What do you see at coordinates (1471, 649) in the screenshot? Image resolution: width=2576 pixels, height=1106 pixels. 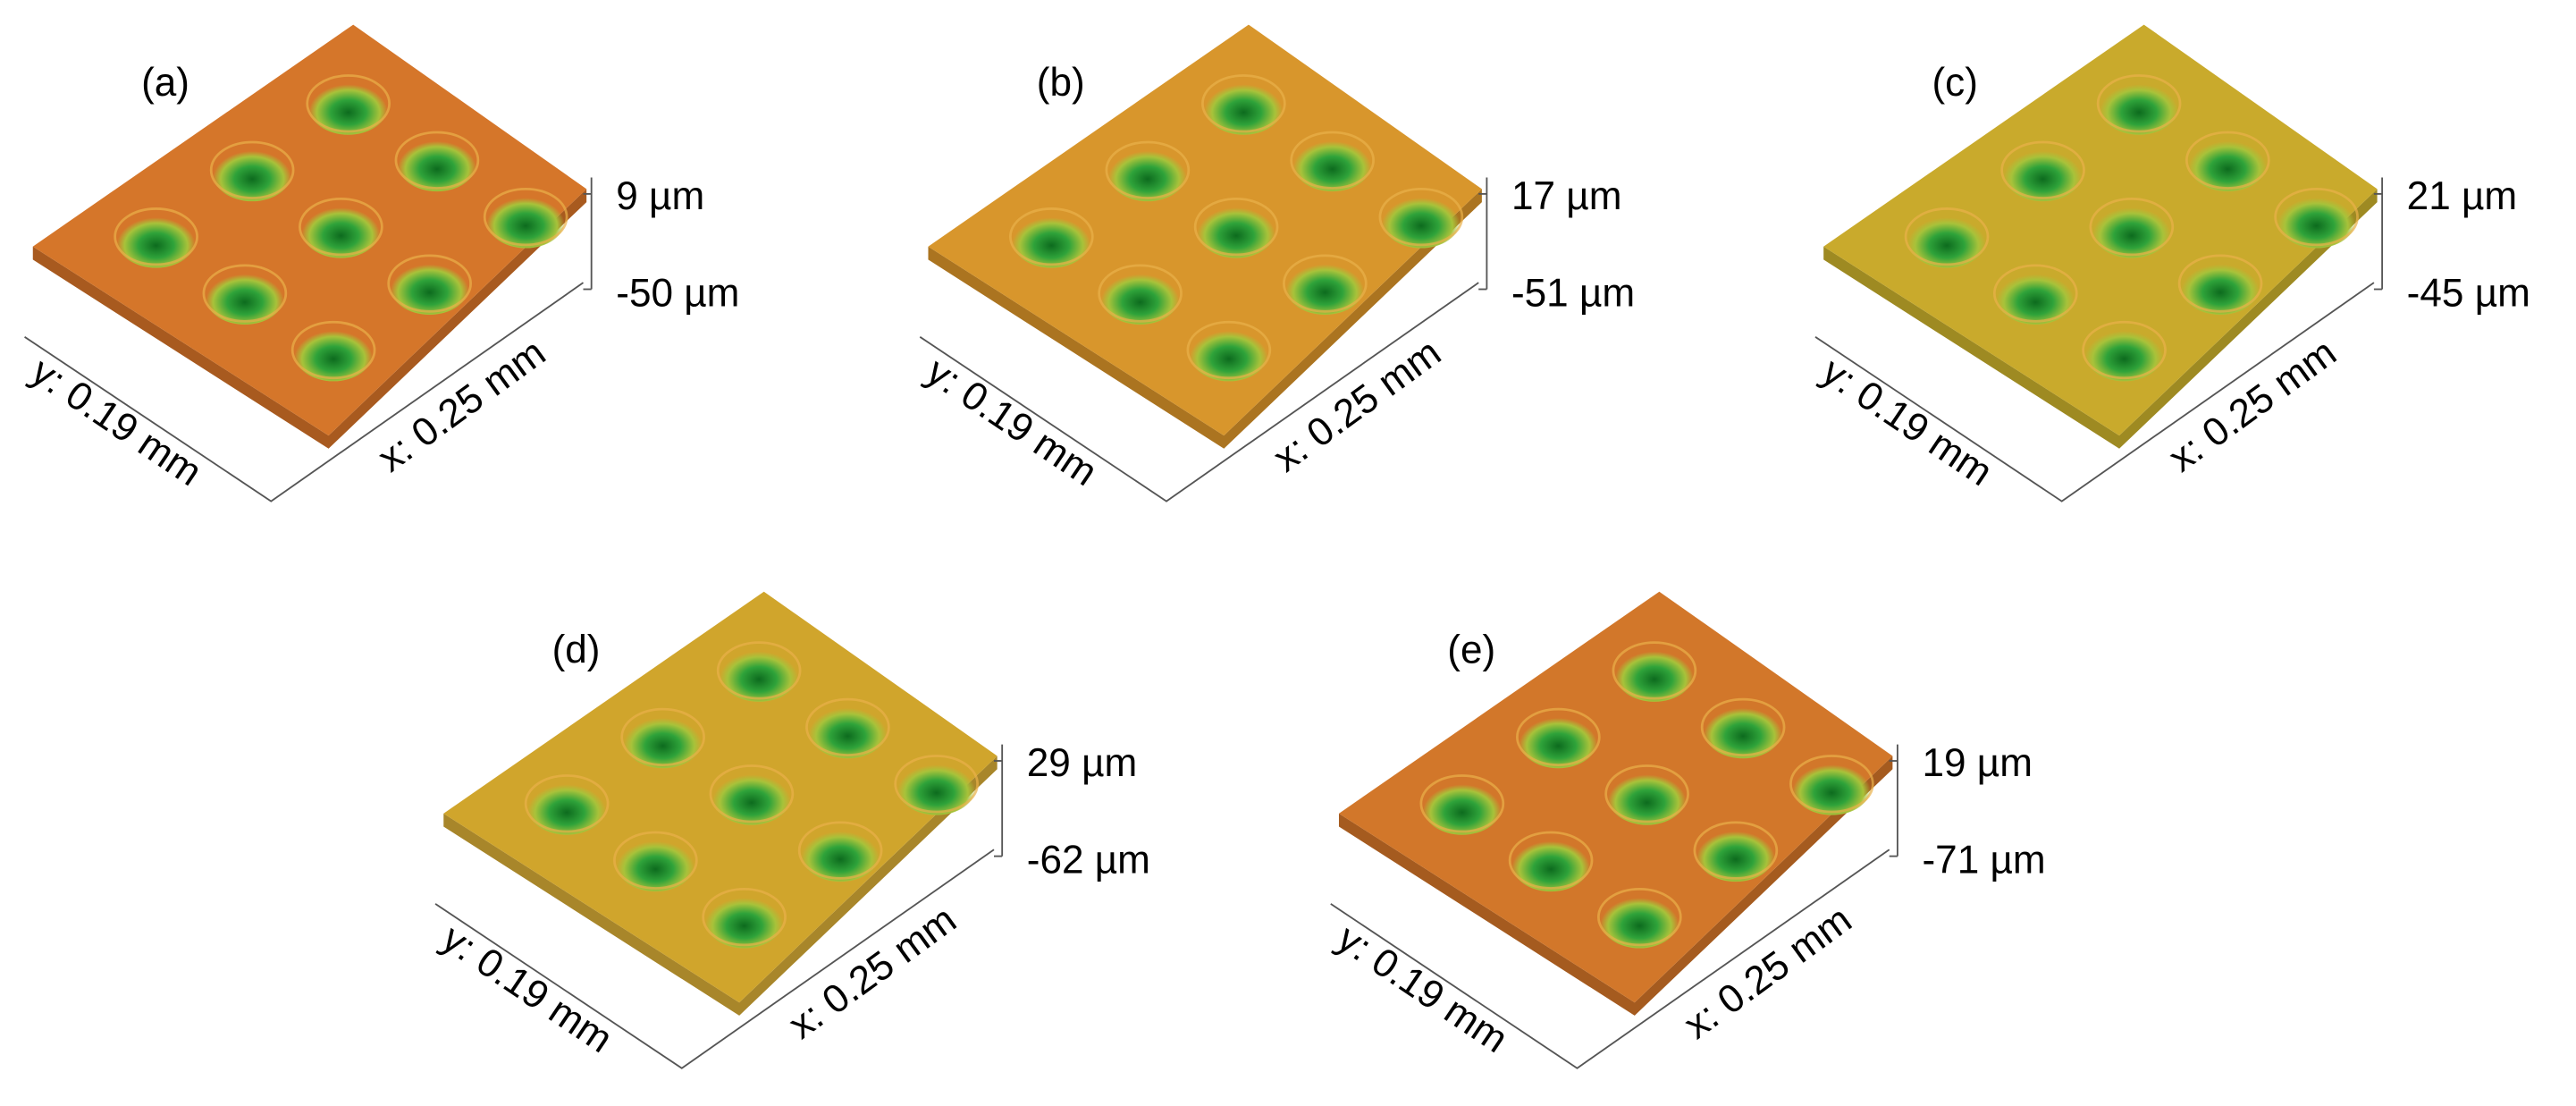 I see `panel-label: (e)` at bounding box center [1471, 649].